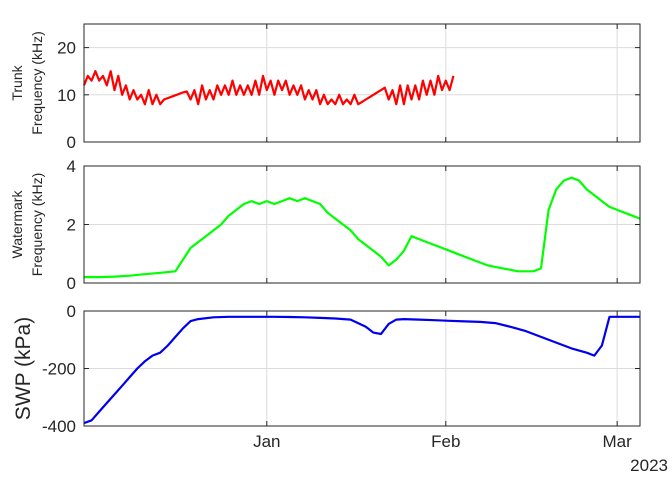 Image resolution: width=672 pixels, height=478 pixels. What do you see at coordinates (17, 82) in the screenshot?
I see `y-axis-label: Trunk` at bounding box center [17, 82].